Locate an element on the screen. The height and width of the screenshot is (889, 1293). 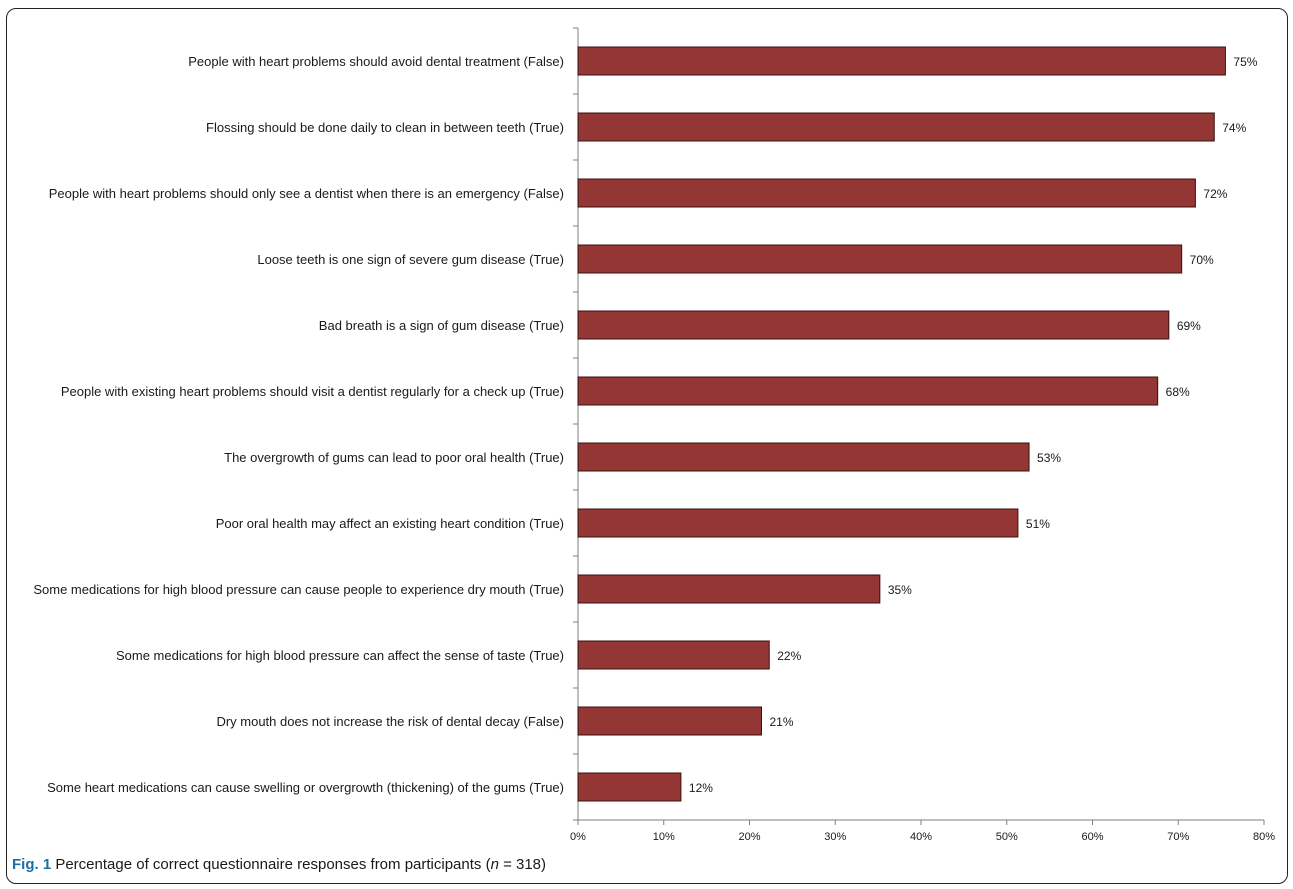
value-label: 75% is located at coordinates (1245, 62).